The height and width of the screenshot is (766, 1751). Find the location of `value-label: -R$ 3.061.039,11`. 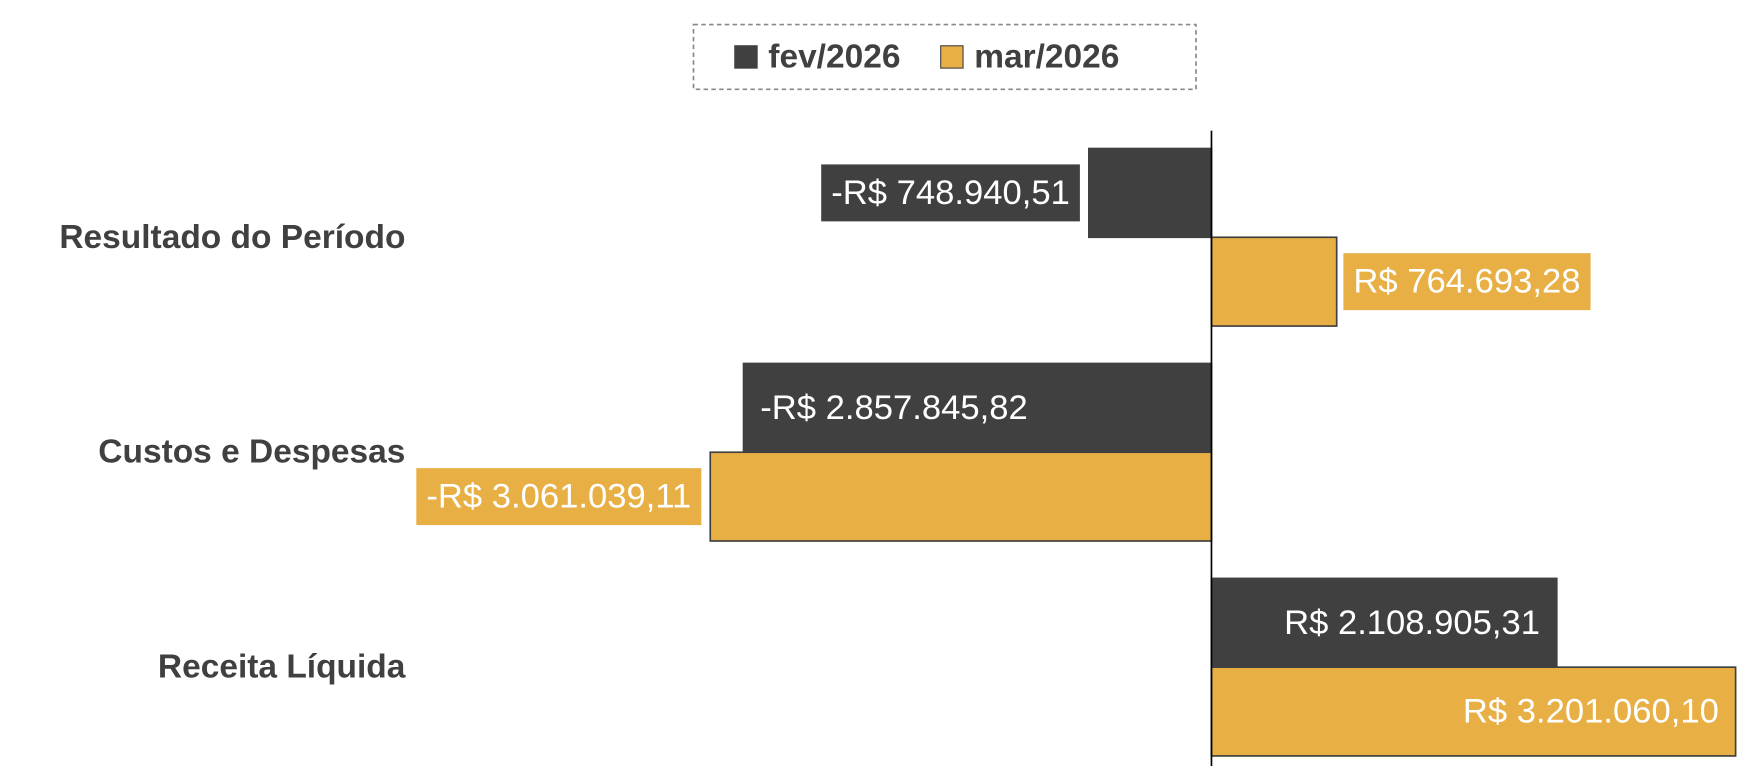

value-label: -R$ 3.061.039,11 is located at coordinates (558, 497).